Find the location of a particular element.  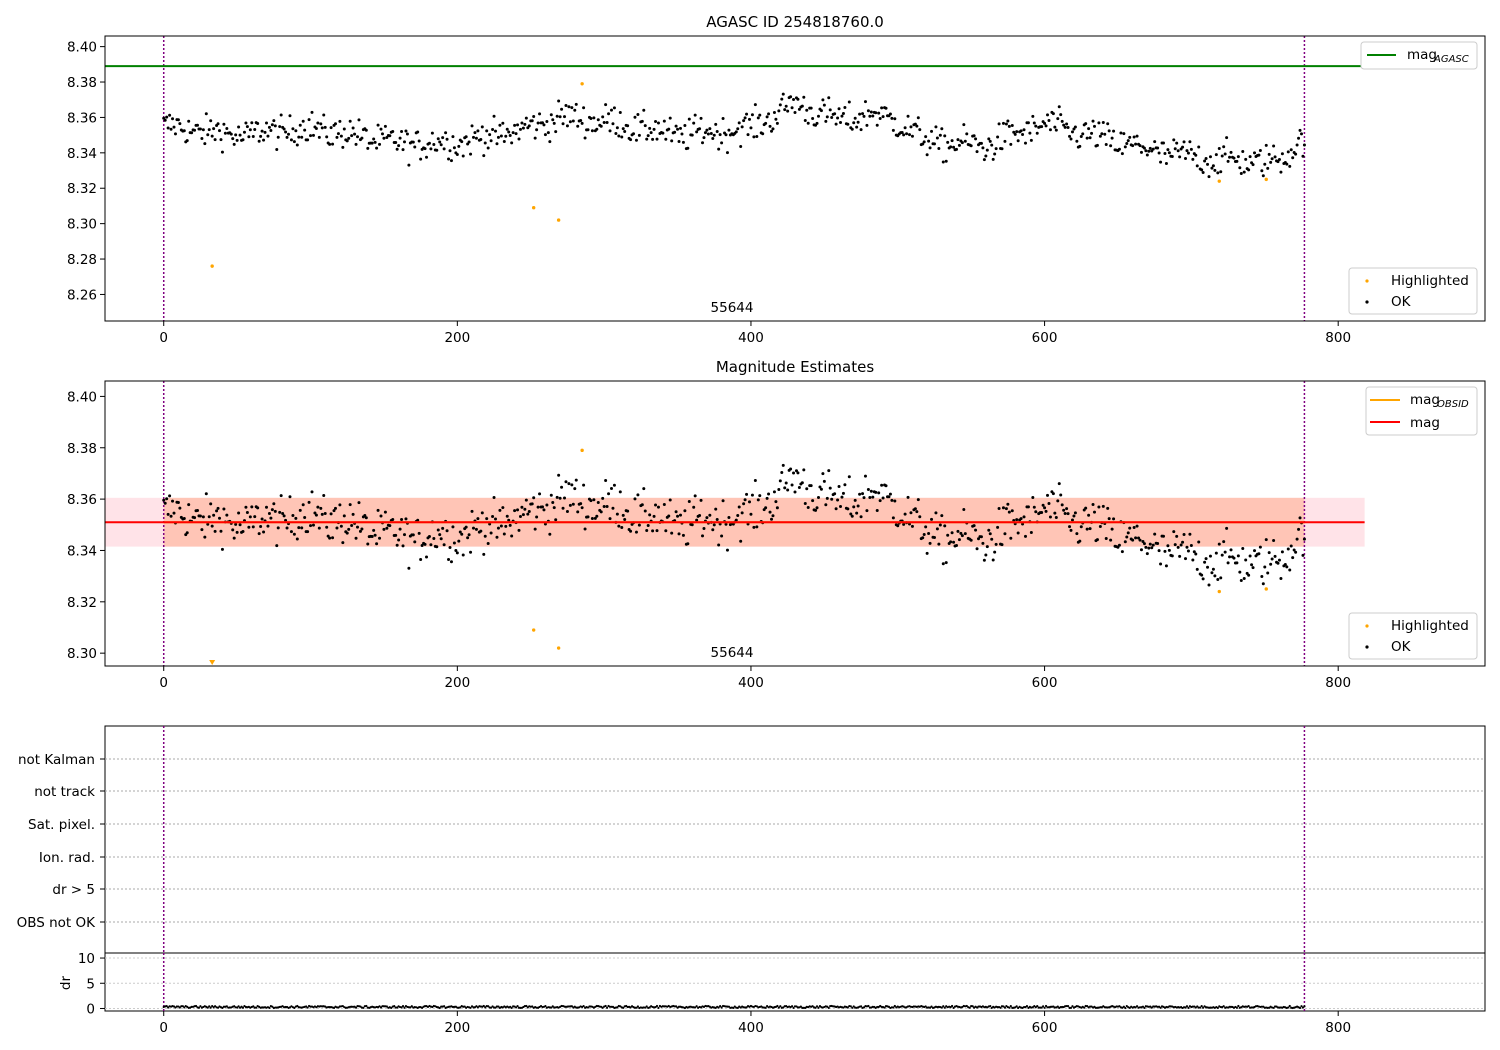

legend-ok: OK is located at coordinates (1401, 302).